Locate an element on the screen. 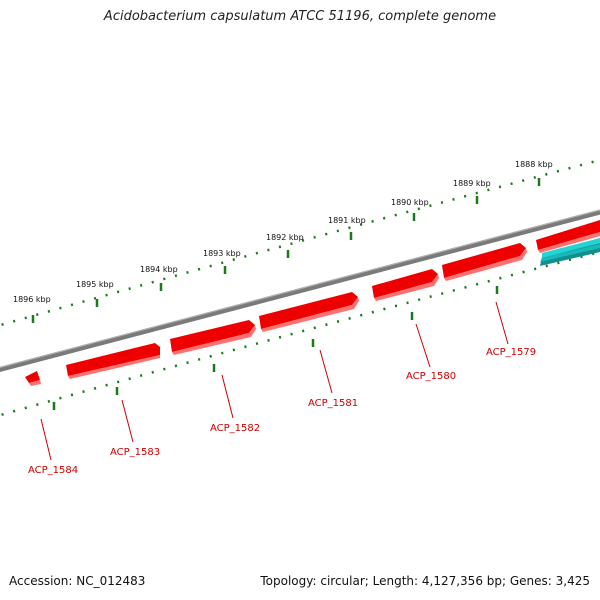  tick-label: 1895 kbp is located at coordinates (95, 284).